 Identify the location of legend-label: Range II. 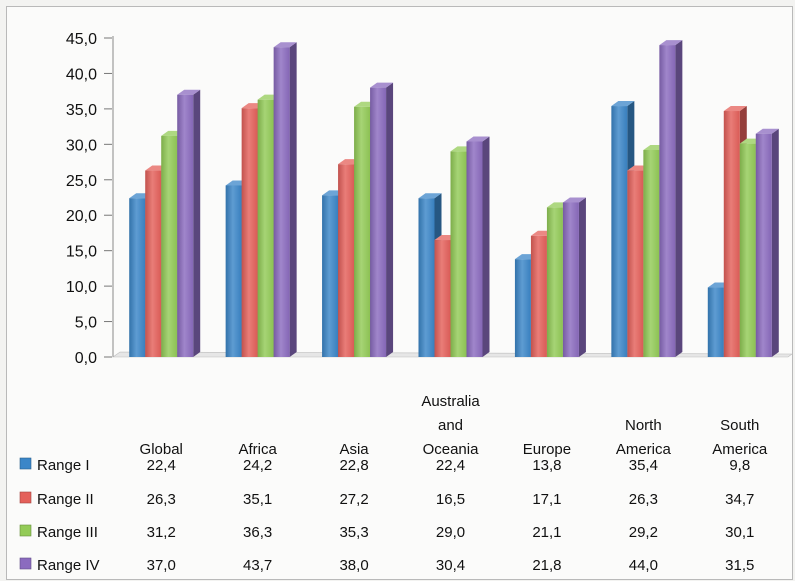
(65, 499).